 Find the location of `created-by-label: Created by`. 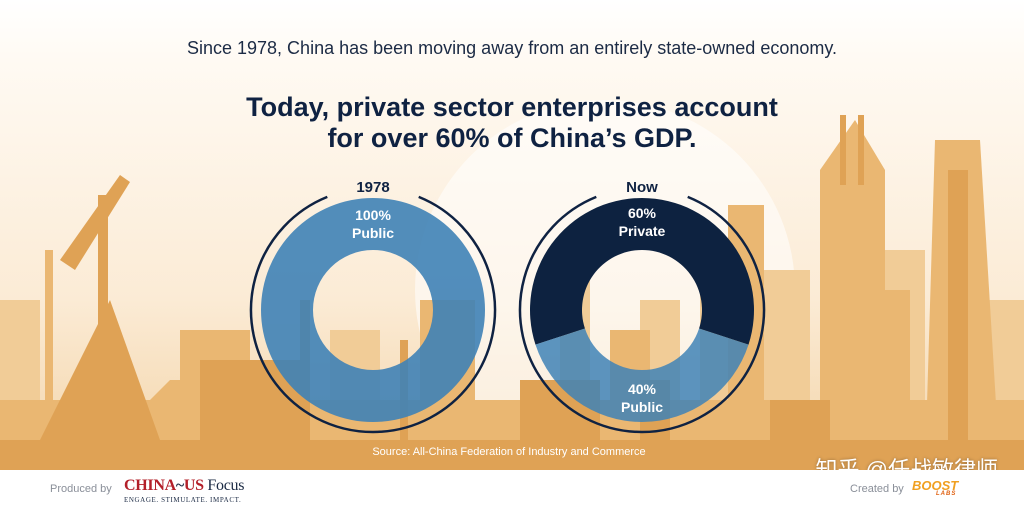

created-by-label: Created by is located at coordinates (877, 489).